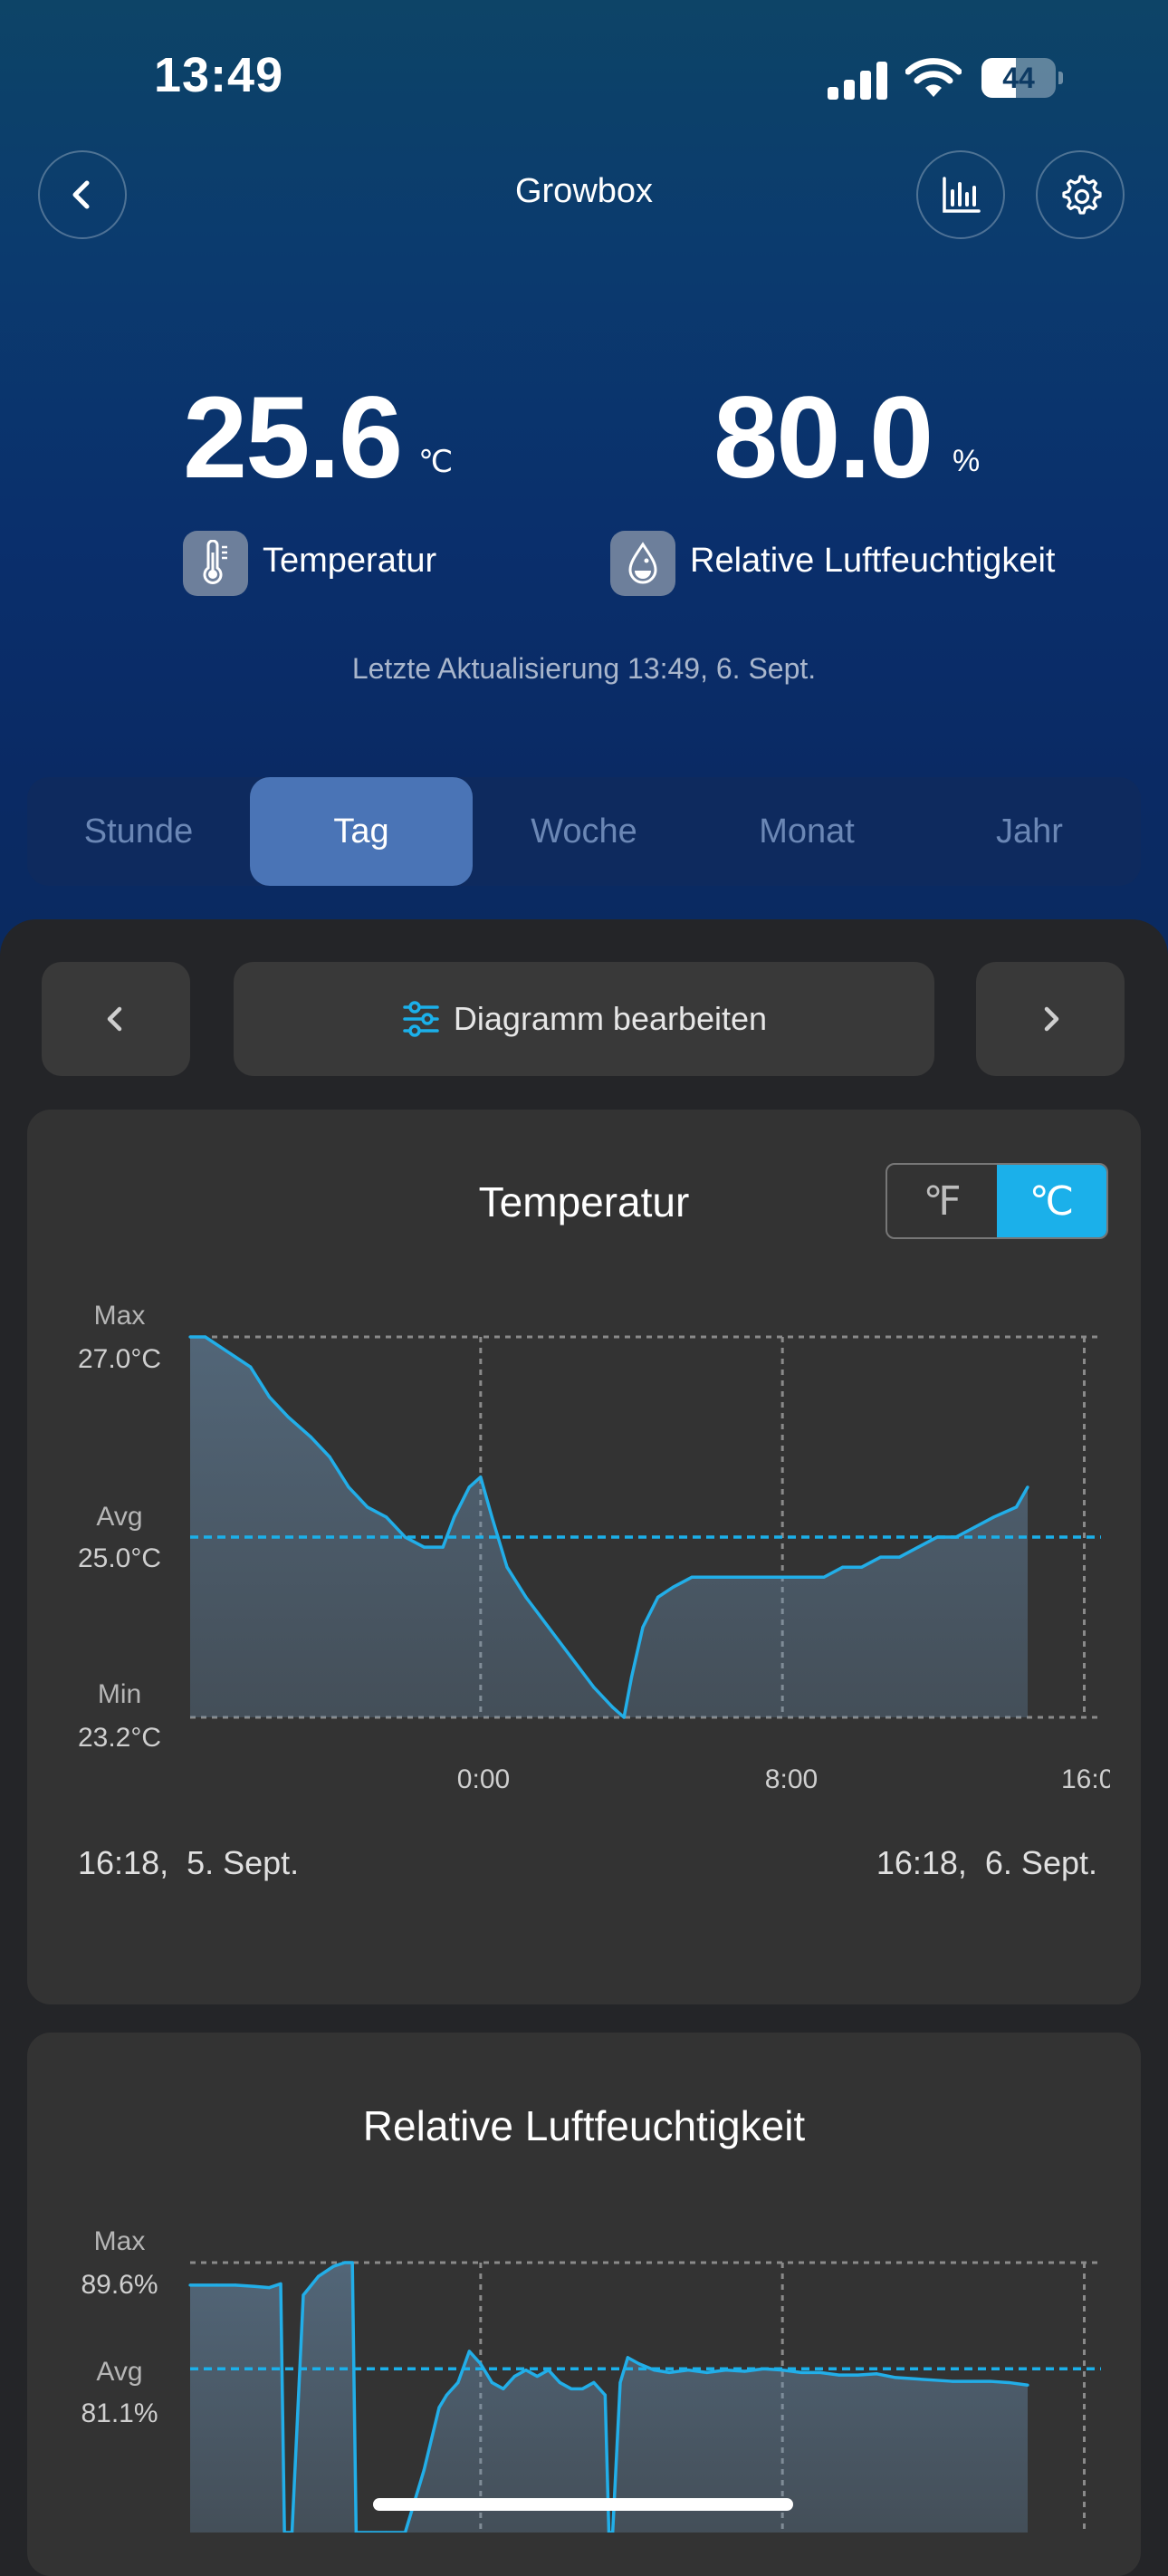  Describe the element at coordinates (1029, 831) in the screenshot. I see `tab-jahr: Jahr` at that location.